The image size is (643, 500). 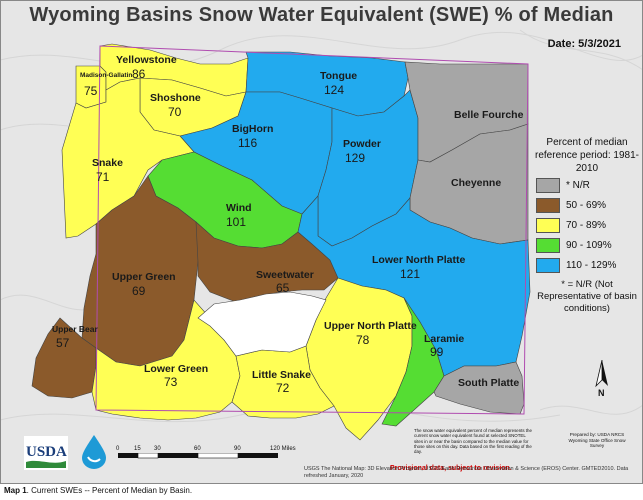 I want to click on legend-row: 70 - 89%, so click(x=589, y=225).